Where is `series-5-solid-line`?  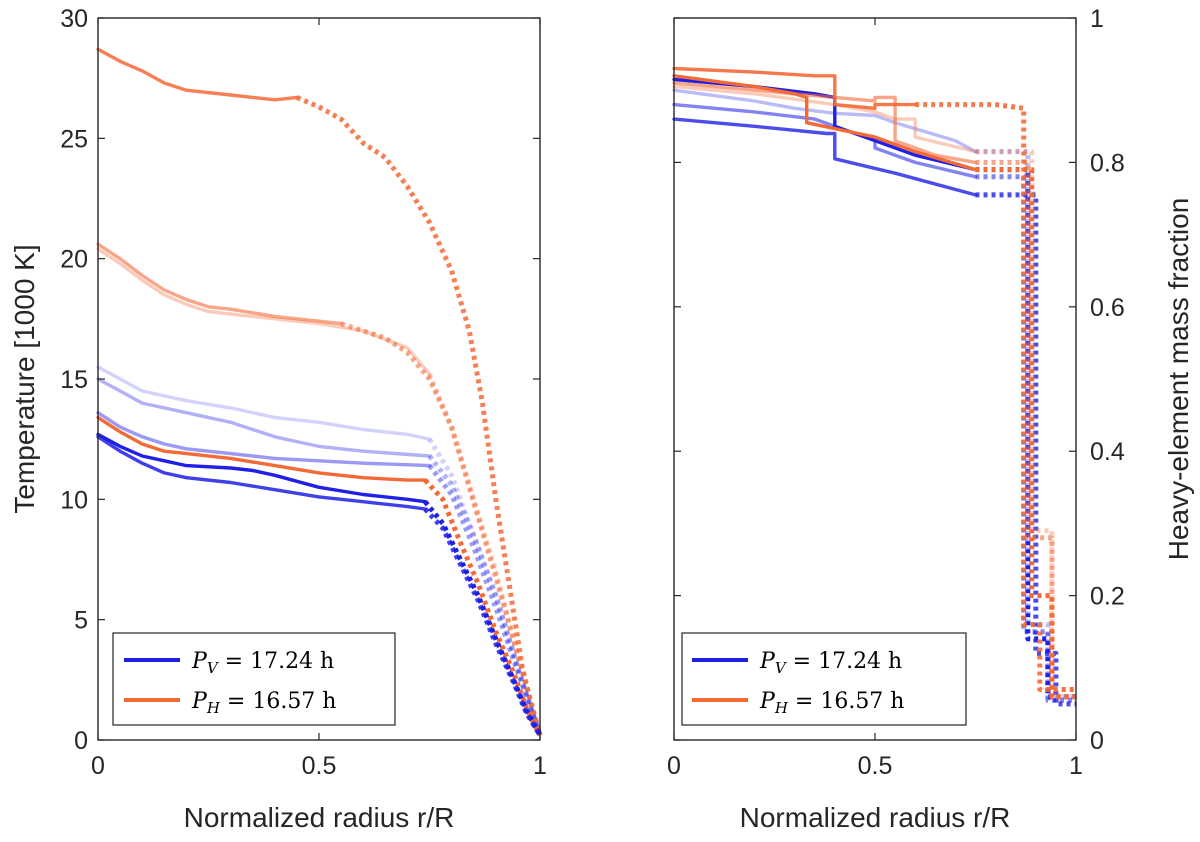
series-5-solid-line is located at coordinates (264, 439).